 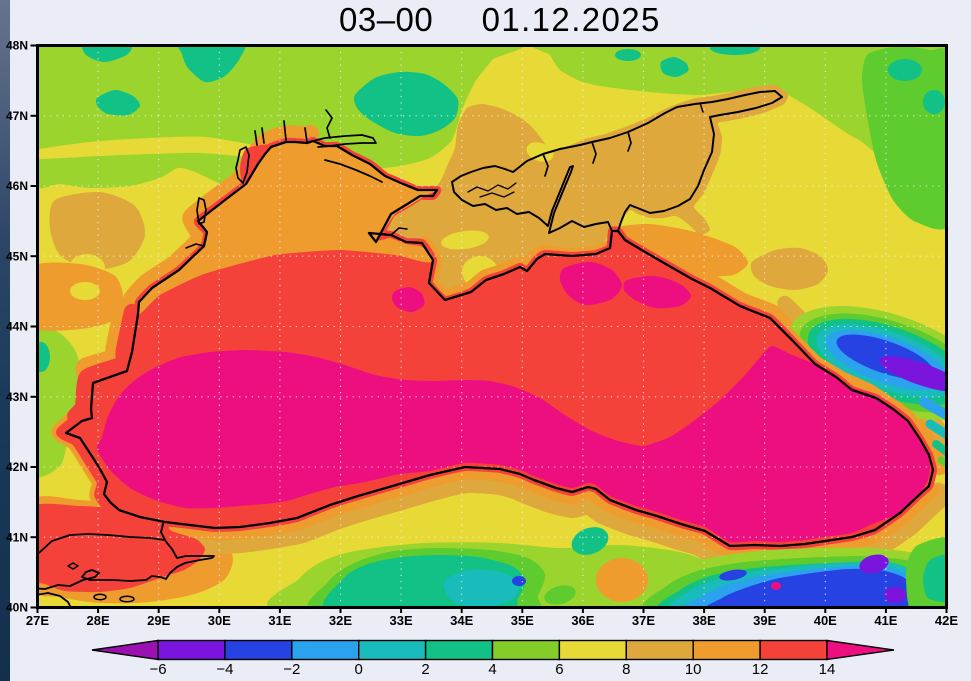 What do you see at coordinates (559, 669) in the screenshot?
I see `svg-text: 6` at bounding box center [559, 669].